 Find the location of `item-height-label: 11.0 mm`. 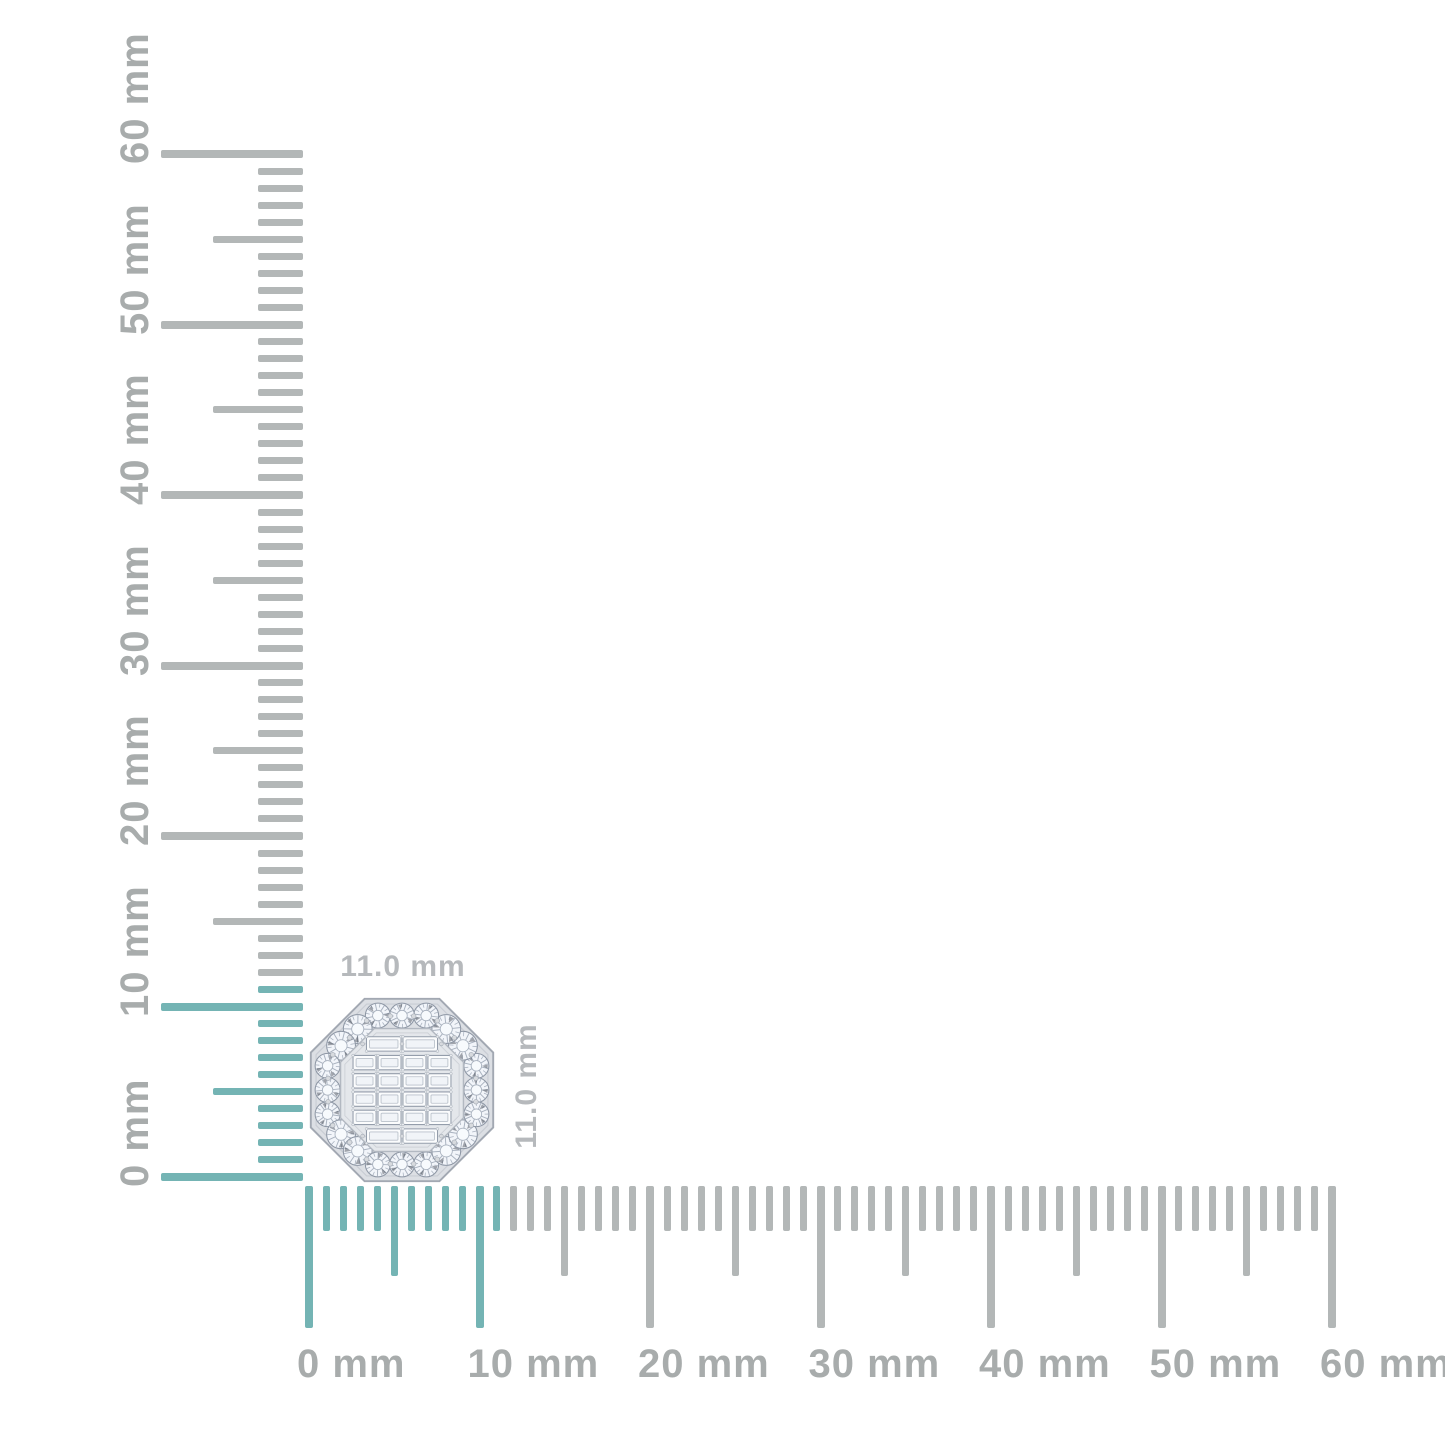

item-height-label: 11.0 mm is located at coordinates (526, 1086).